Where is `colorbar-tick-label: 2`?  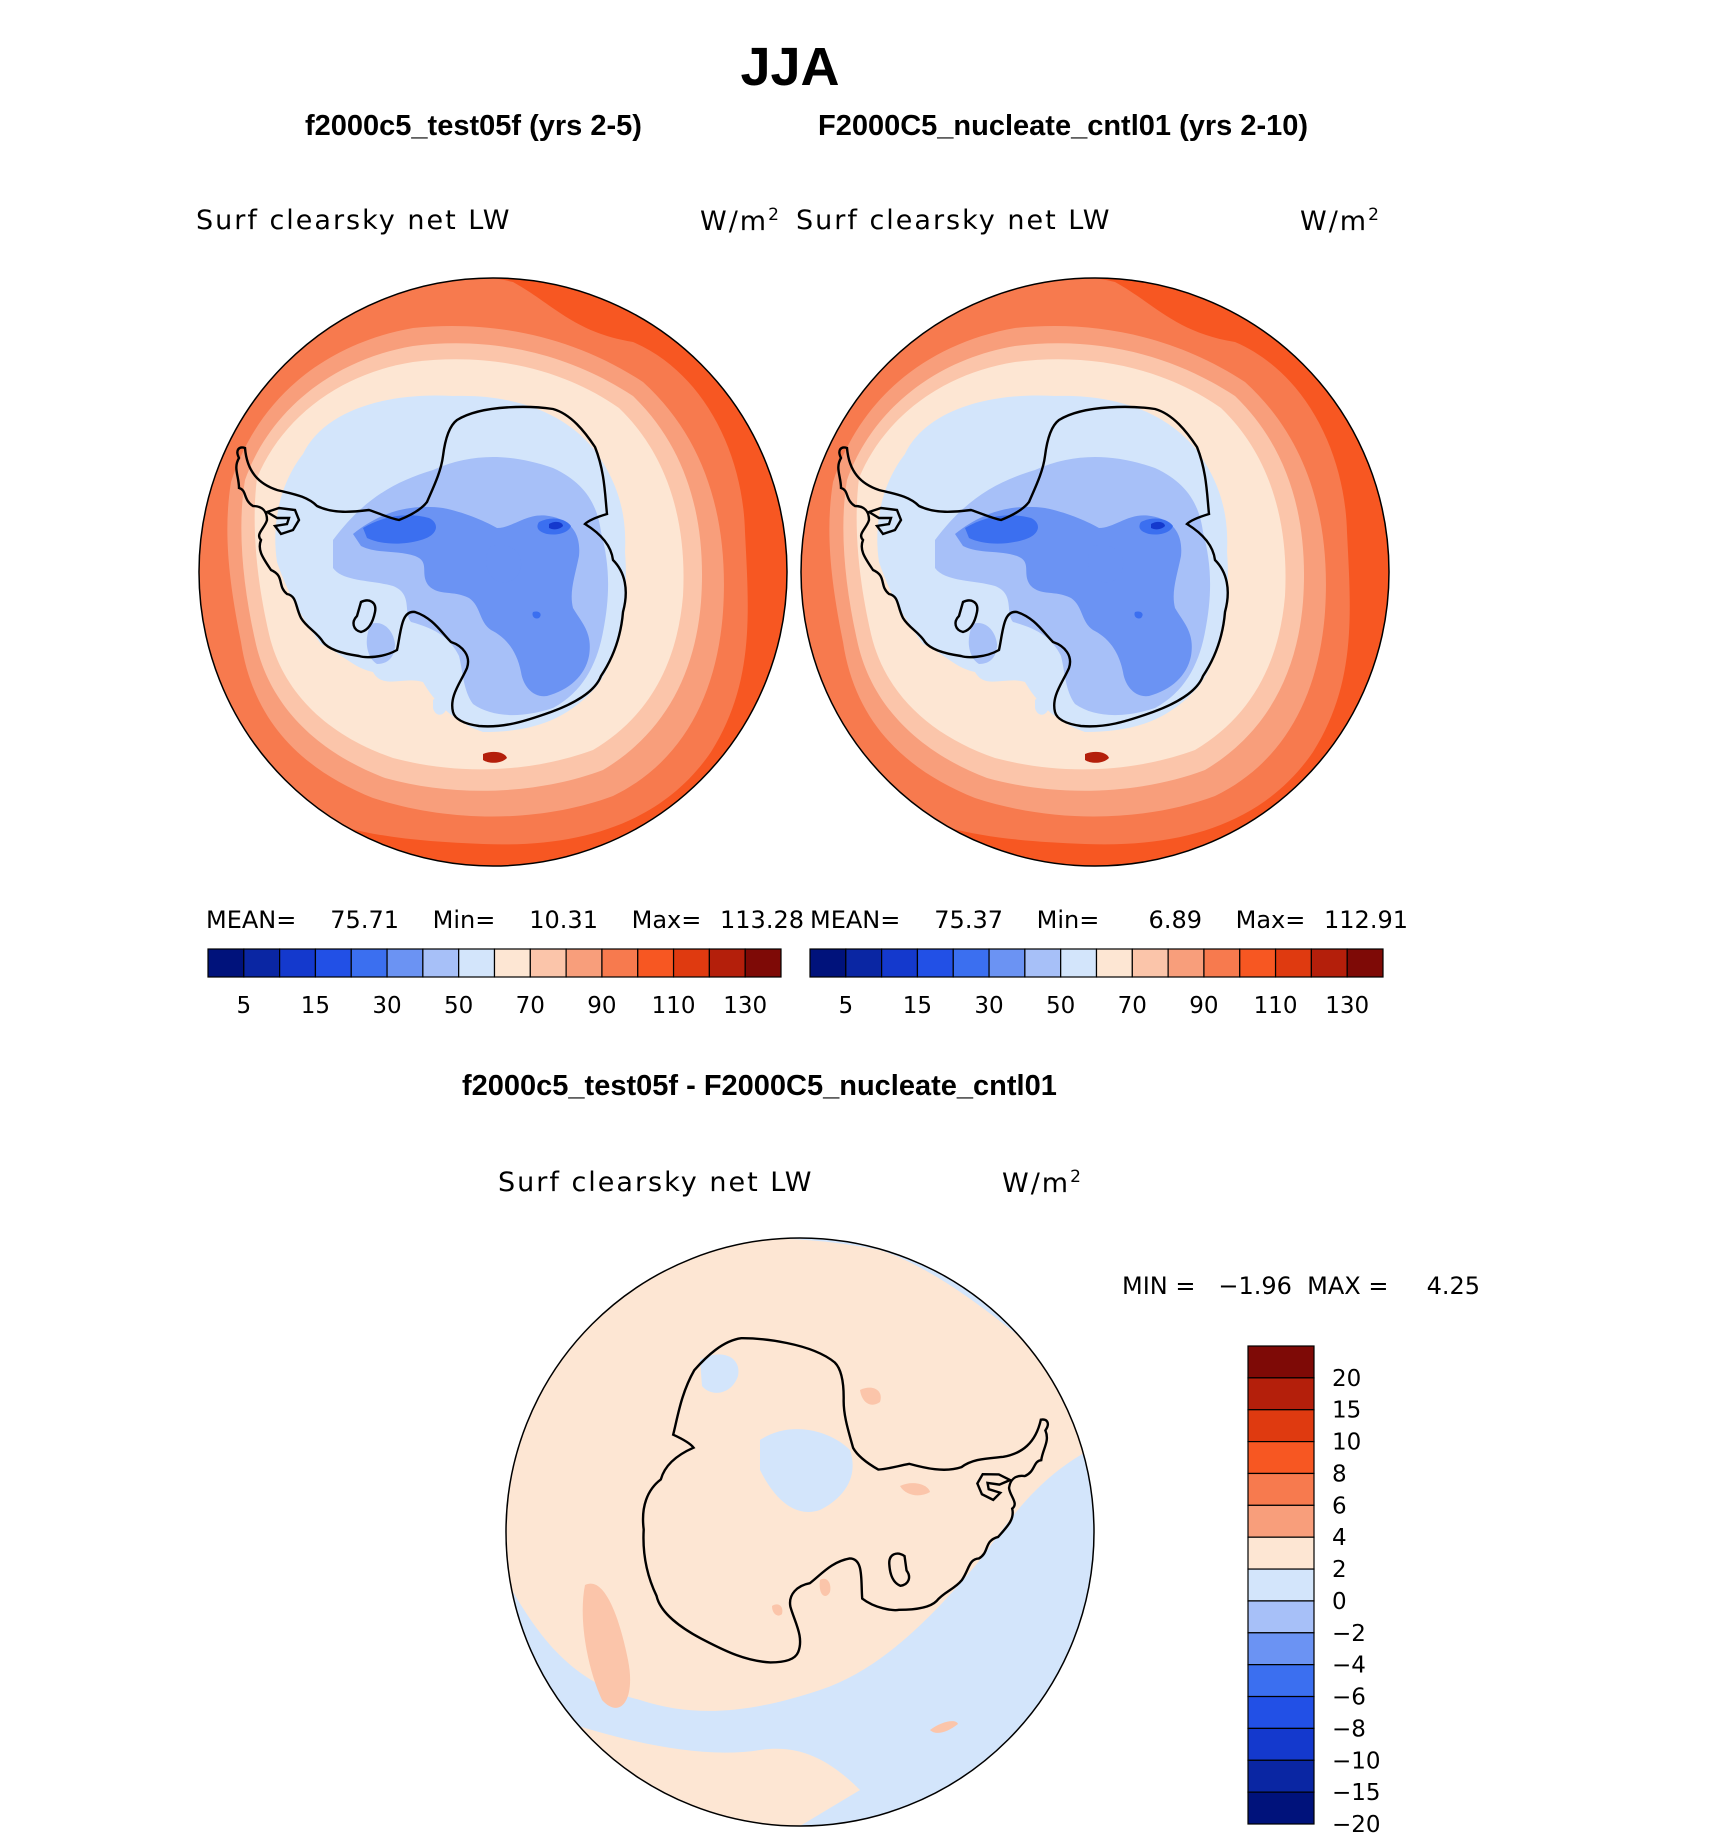
colorbar-tick-label: 2 is located at coordinates (1339, 1570).